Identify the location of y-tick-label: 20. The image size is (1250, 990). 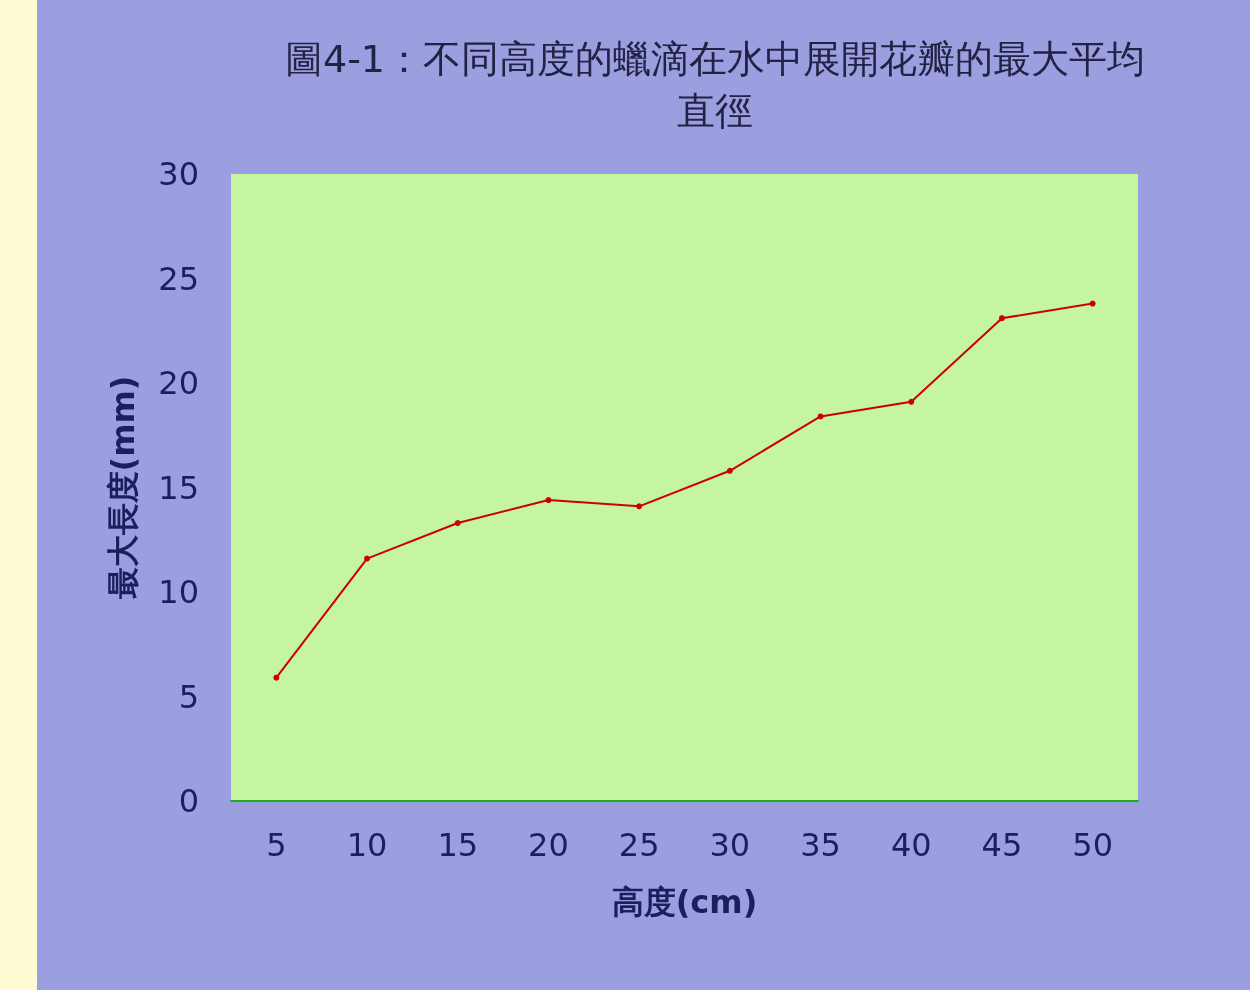
(178, 383).